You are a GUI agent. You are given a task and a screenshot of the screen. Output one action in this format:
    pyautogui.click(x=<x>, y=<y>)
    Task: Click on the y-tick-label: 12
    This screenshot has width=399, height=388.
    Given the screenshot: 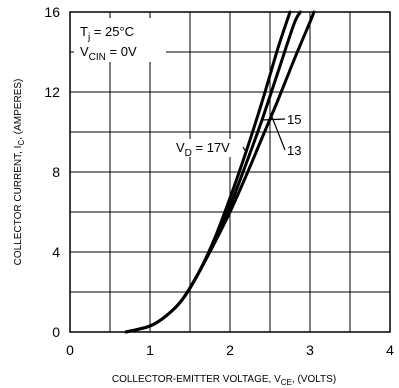 What is the action you would take?
    pyautogui.click(x=52, y=92)
    